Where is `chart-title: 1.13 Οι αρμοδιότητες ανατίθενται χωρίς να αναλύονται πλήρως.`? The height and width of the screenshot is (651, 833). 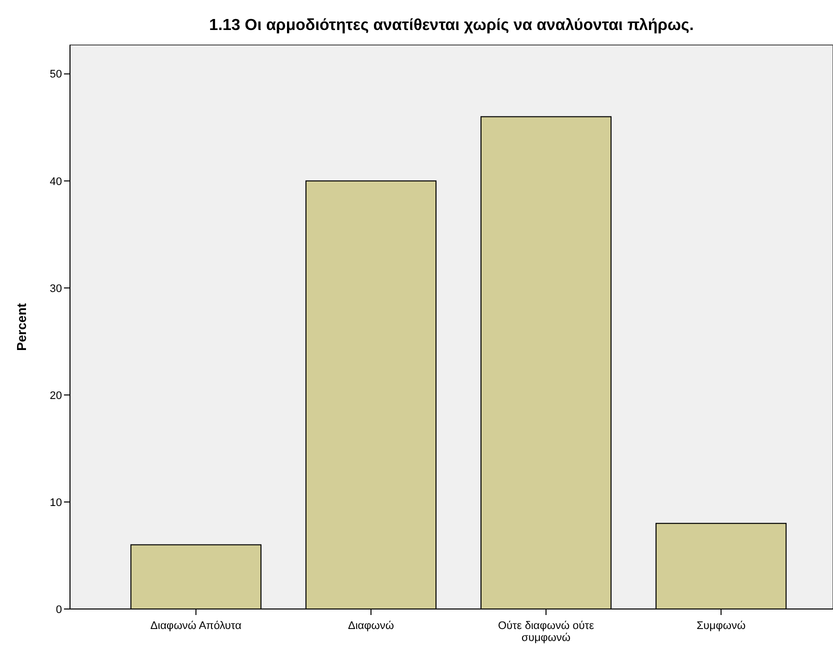
chart-title: 1.13 Οι αρμοδιότητες ανατίθενται χωρίς να αναλύονται πλήρως. is located at coordinates (451, 25).